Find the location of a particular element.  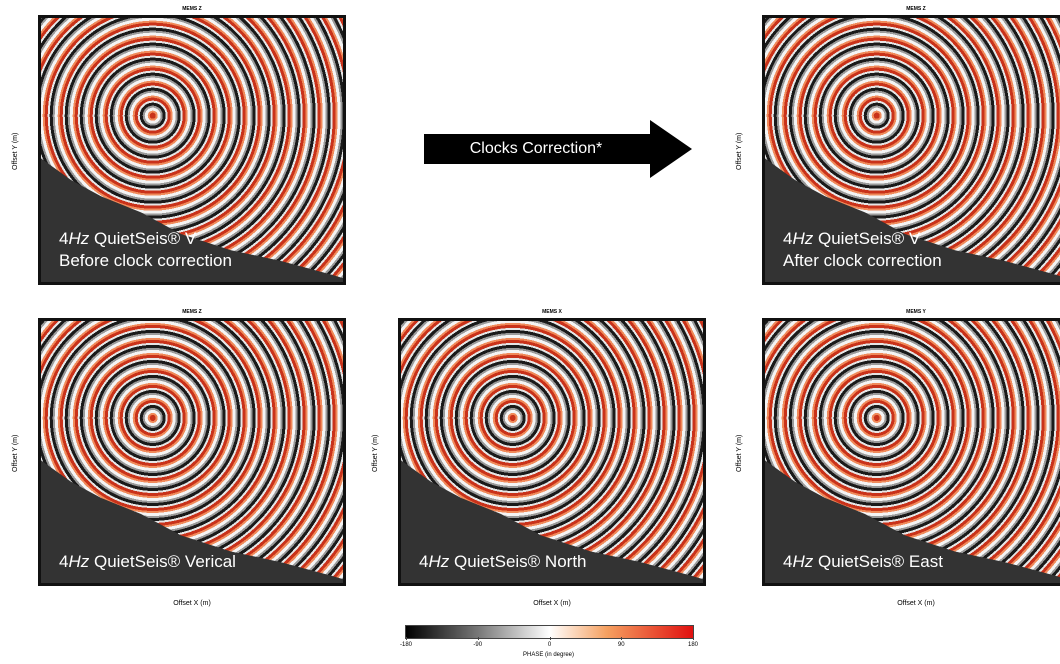

phase-map: 4Hz QuietSeis® Verical is located at coordinates (192, 452).